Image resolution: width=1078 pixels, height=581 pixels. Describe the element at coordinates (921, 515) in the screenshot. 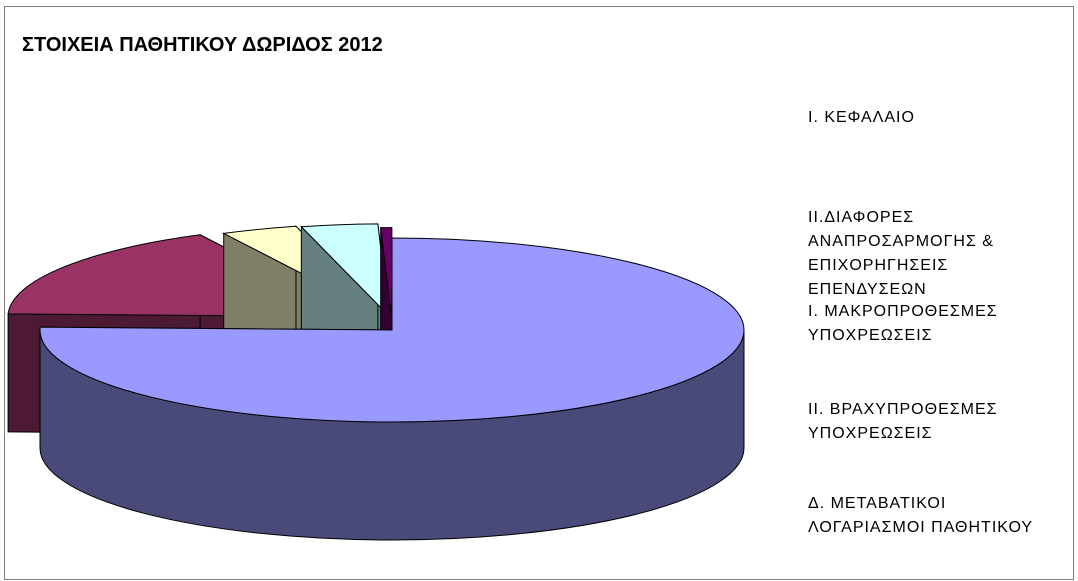

I see `legend-entry-5: Δ. ΜΕΤΑΒΑΤΙΚΟΙ ΛΟΓΑΡΙΑΣΜΟΙ ΠΑΘΗΤΙΚΟΥ` at that location.